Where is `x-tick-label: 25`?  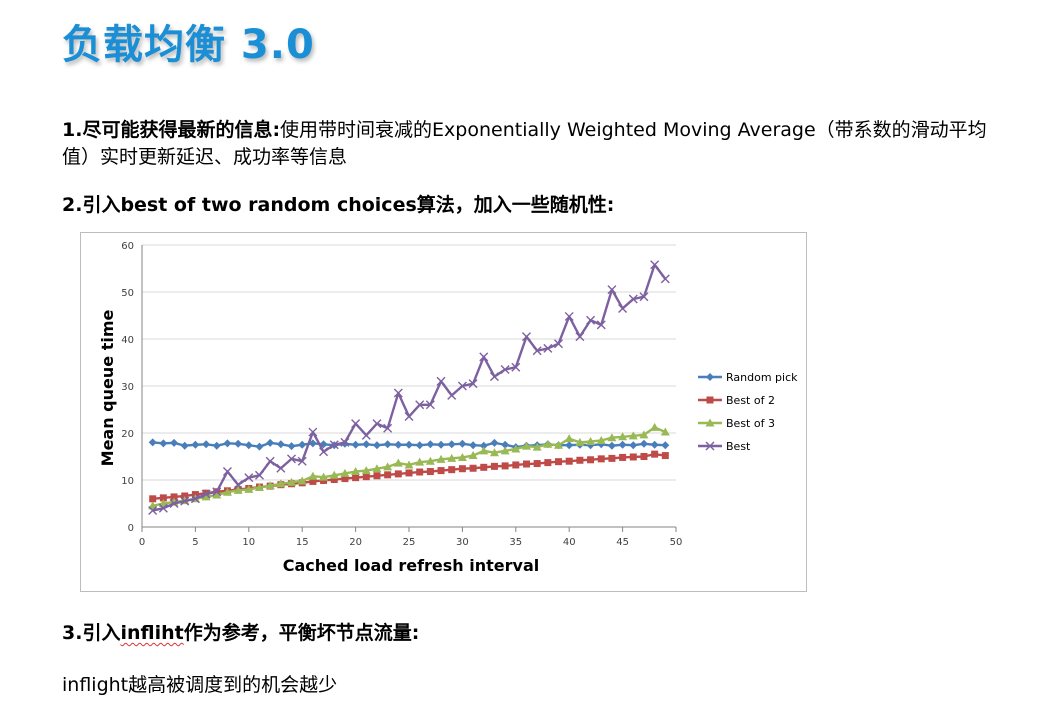 x-tick-label: 25 is located at coordinates (409, 542).